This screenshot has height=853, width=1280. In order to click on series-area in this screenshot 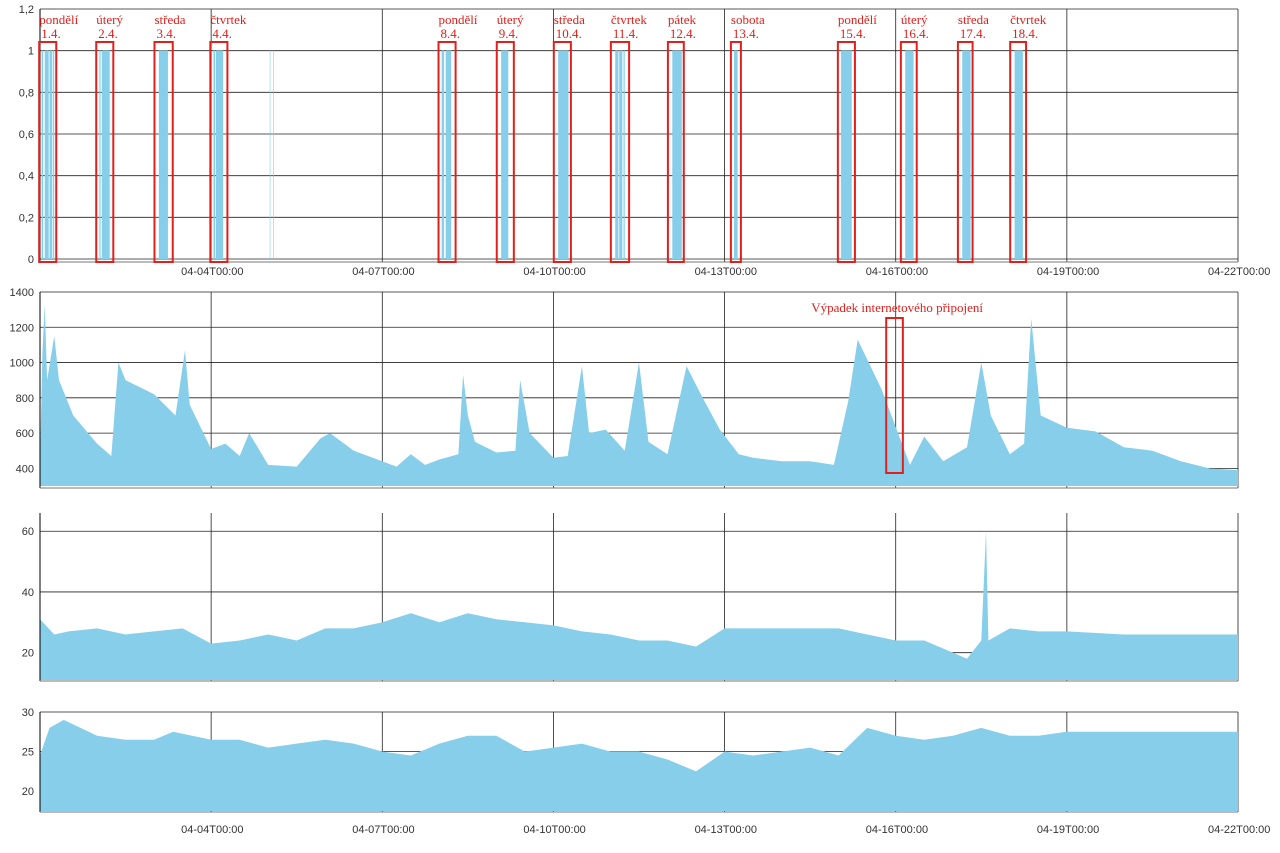, I will do `click(639, 765)`.